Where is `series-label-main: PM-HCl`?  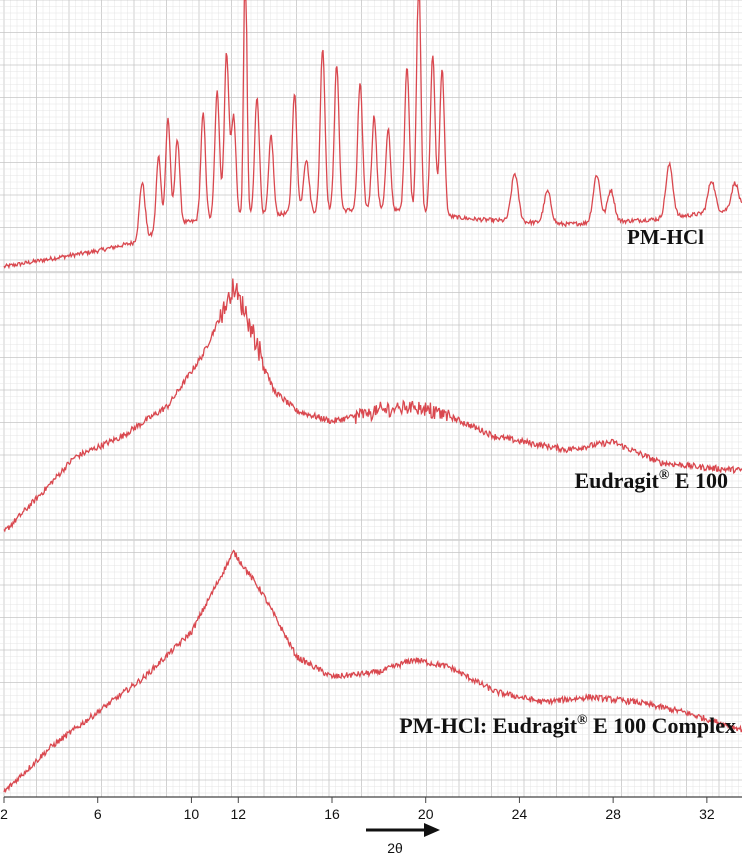
series-label-main: PM-HCl is located at coordinates (665, 237).